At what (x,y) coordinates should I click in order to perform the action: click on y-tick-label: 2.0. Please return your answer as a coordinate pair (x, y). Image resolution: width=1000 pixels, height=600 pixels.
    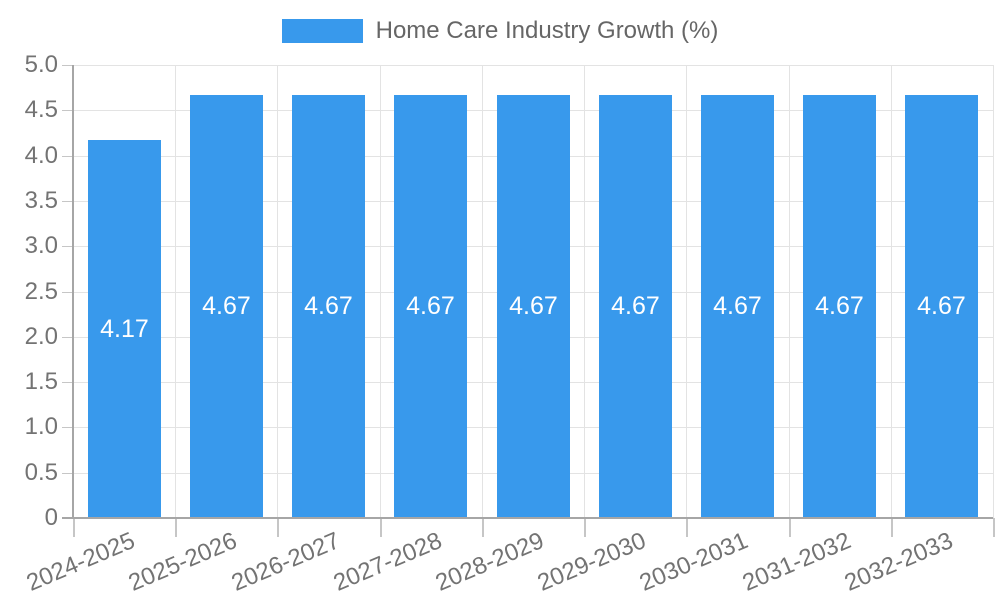
    Looking at the image, I should click on (41, 336).